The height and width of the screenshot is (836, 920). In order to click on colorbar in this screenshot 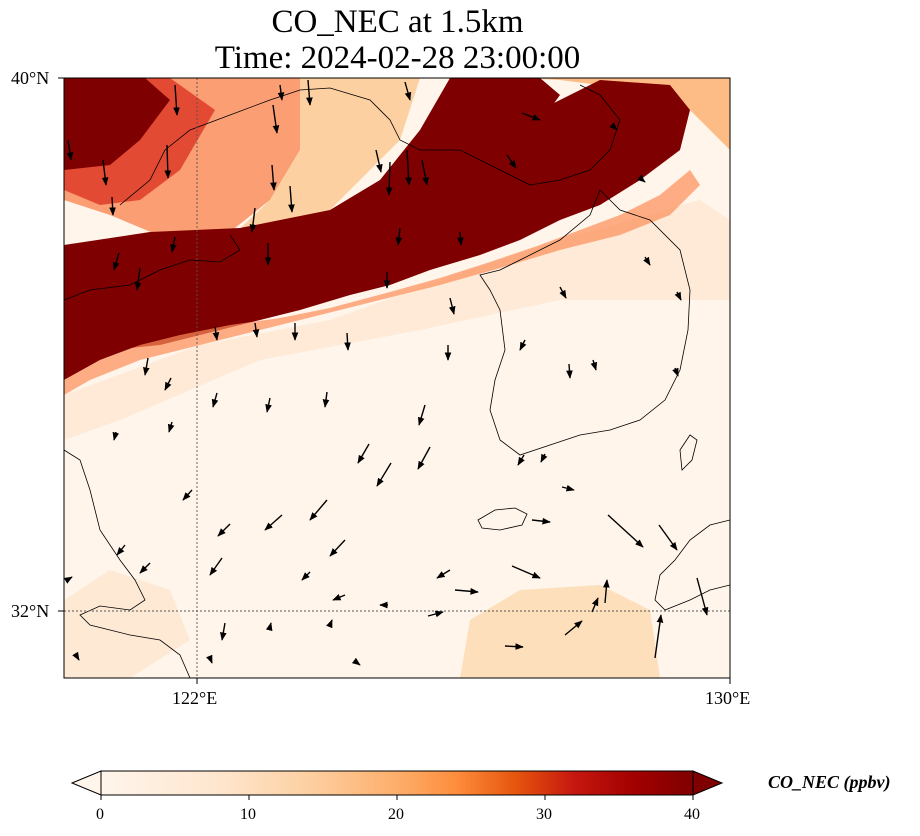, I will do `click(397, 783)`.